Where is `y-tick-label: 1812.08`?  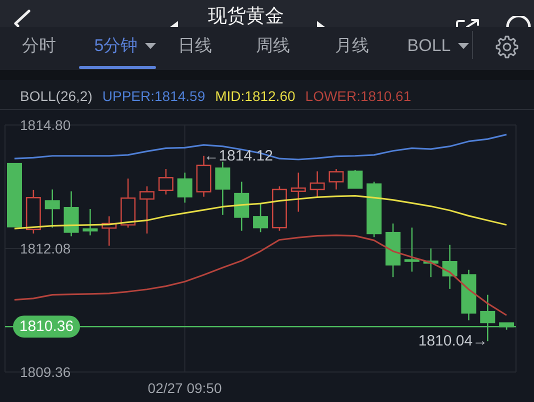
y-tick-label: 1812.08 is located at coordinates (45, 248).